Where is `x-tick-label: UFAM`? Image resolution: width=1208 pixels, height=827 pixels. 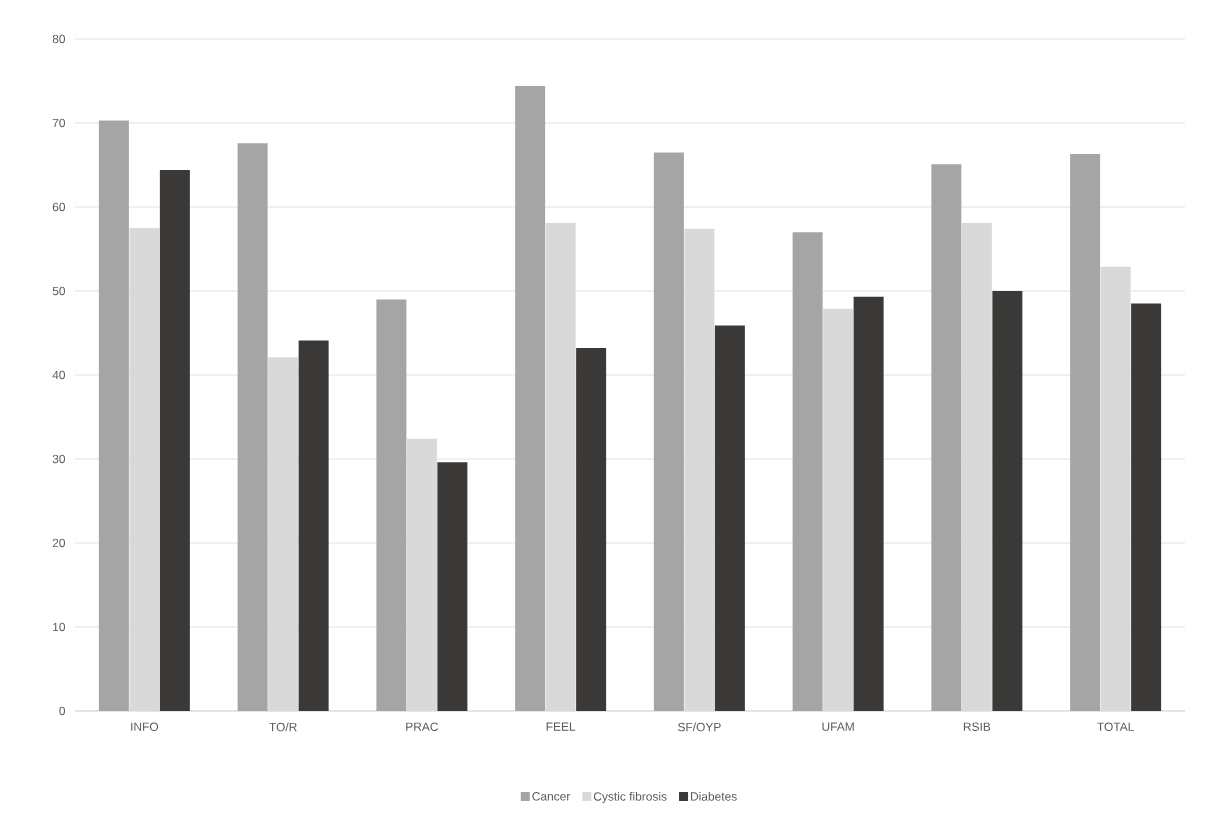 x-tick-label: UFAM is located at coordinates (838, 726).